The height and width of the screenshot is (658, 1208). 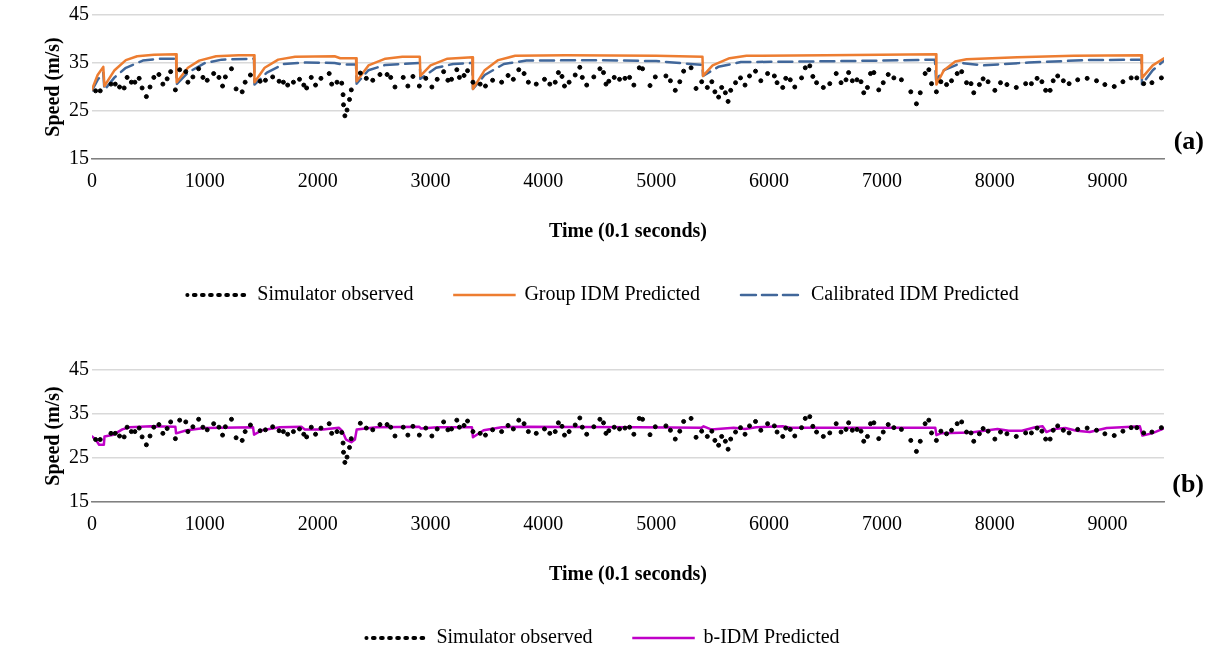 What do you see at coordinates (1188, 483) in the screenshot?
I see `text: (b)` at bounding box center [1188, 483].